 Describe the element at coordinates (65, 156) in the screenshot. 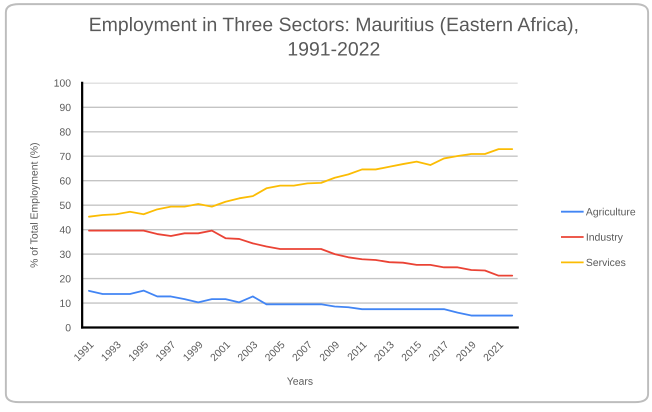

I see `y-tick-label: 70` at that location.